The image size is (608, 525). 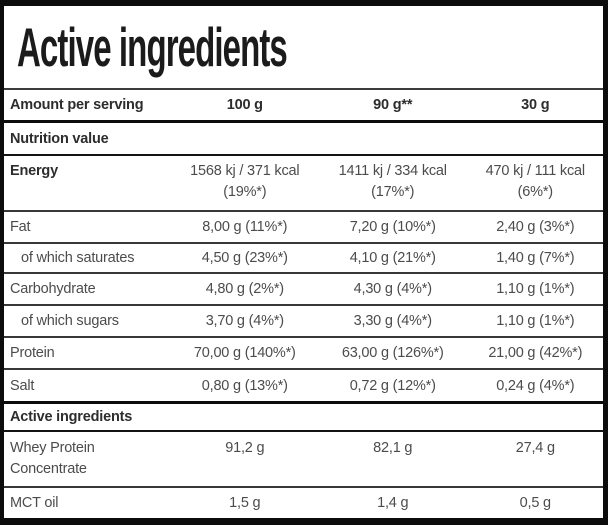 What do you see at coordinates (77, 105) in the screenshot?
I see `header-label: Amount per serving` at bounding box center [77, 105].